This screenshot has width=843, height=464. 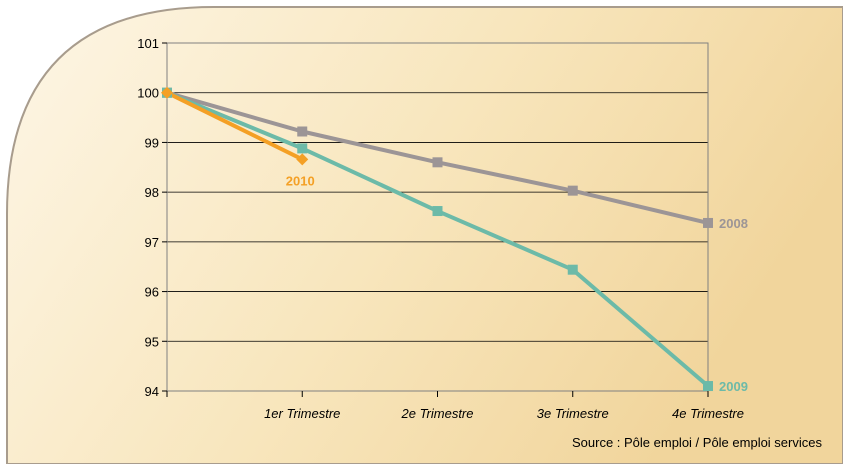 What do you see at coordinates (708, 413) in the screenshot?
I see `x-tick-label: 4e Trimestre` at bounding box center [708, 413].